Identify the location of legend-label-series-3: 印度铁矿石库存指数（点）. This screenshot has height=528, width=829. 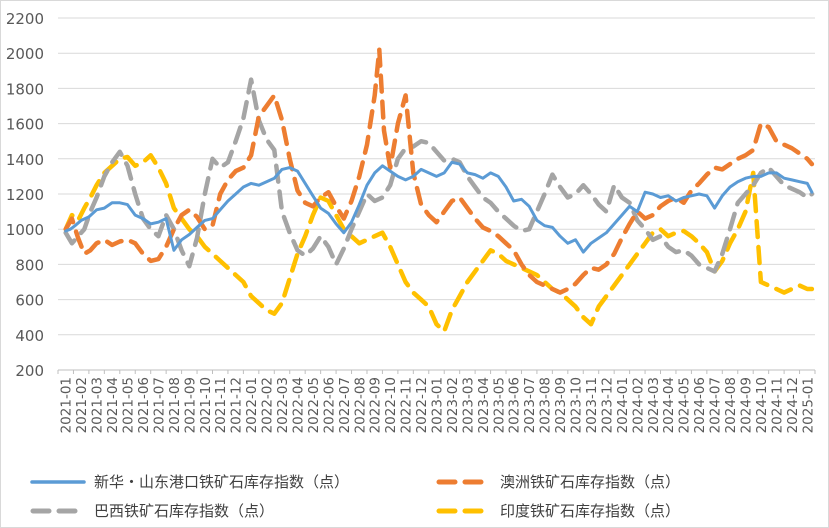
(590, 511).